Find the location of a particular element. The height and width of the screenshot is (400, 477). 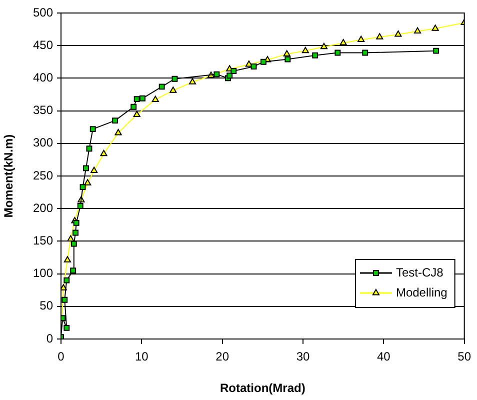

x-tick-label: 20 is located at coordinates (223, 357).